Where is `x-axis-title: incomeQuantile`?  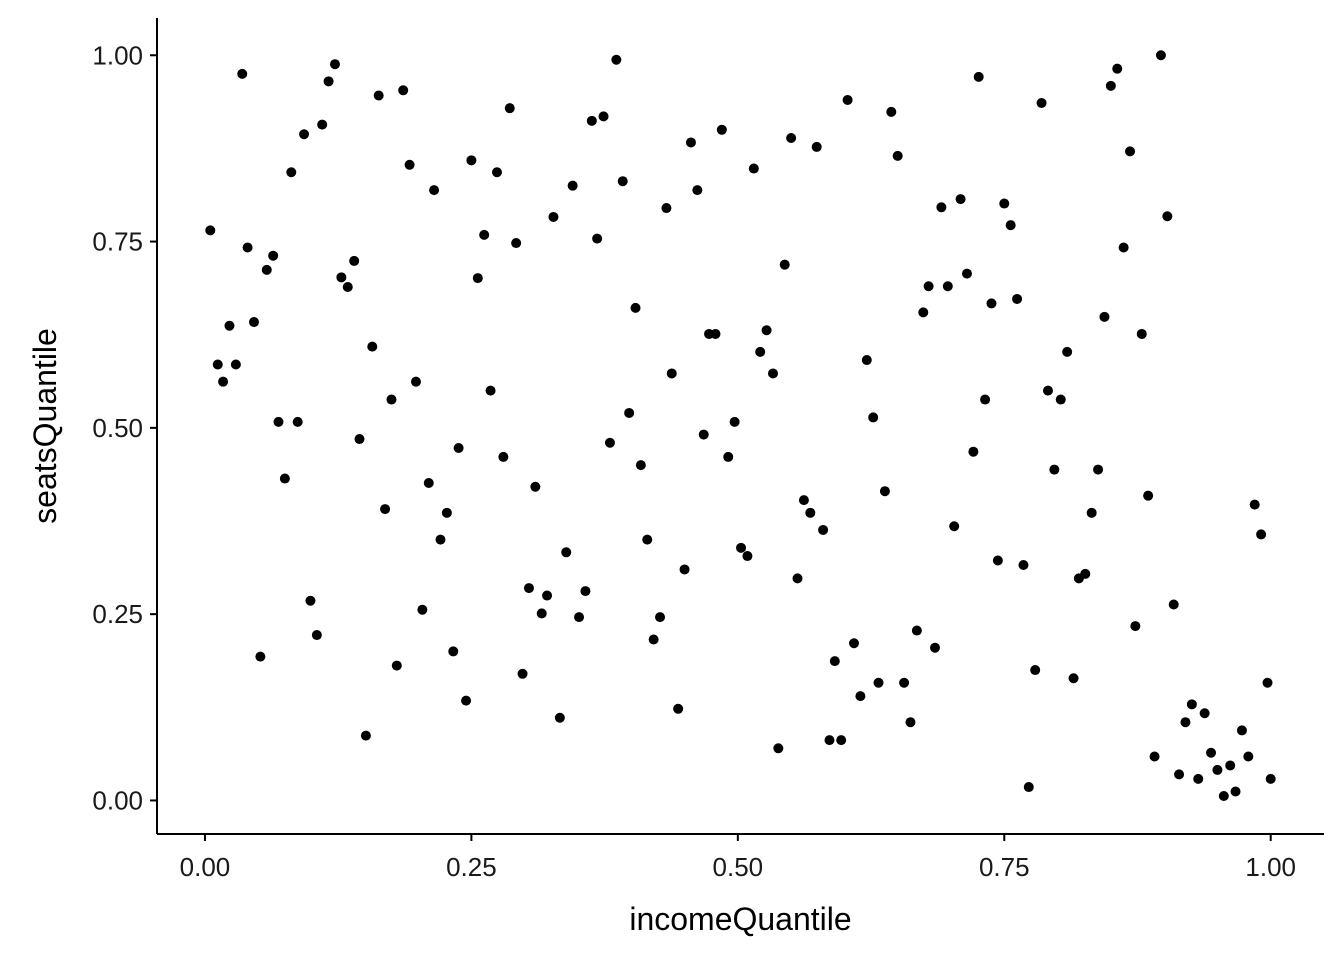
x-axis-title: incomeQuantile is located at coordinates (740, 919).